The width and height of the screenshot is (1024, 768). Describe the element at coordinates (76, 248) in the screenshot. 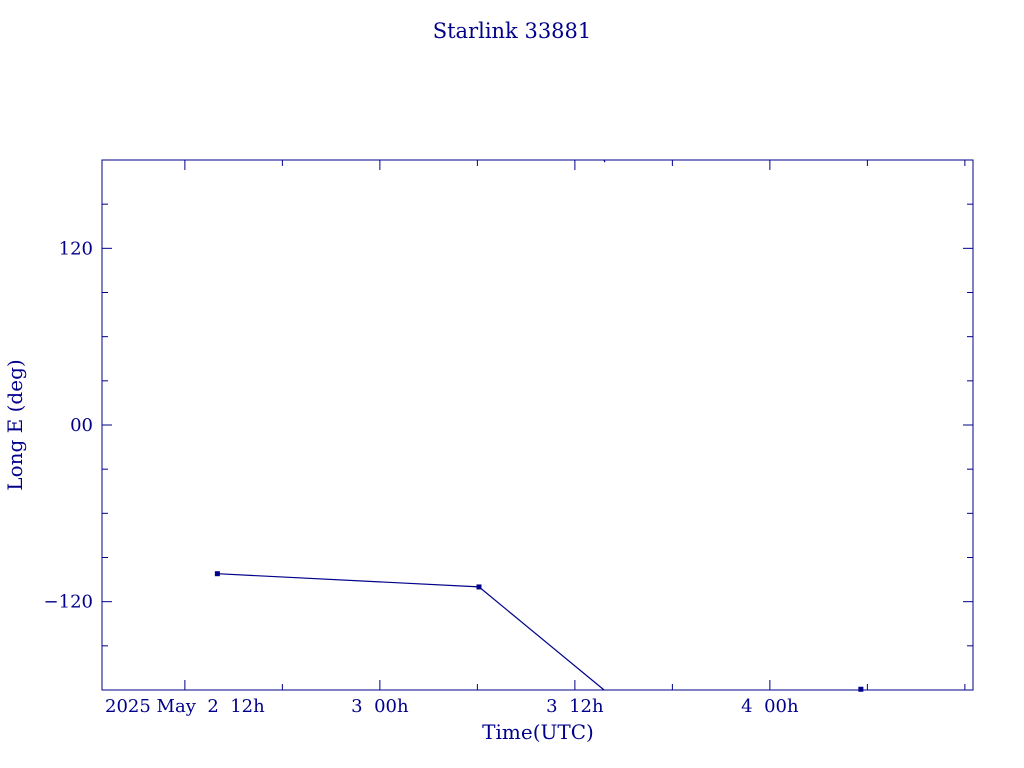

I see `y-tick-label: 120` at that location.